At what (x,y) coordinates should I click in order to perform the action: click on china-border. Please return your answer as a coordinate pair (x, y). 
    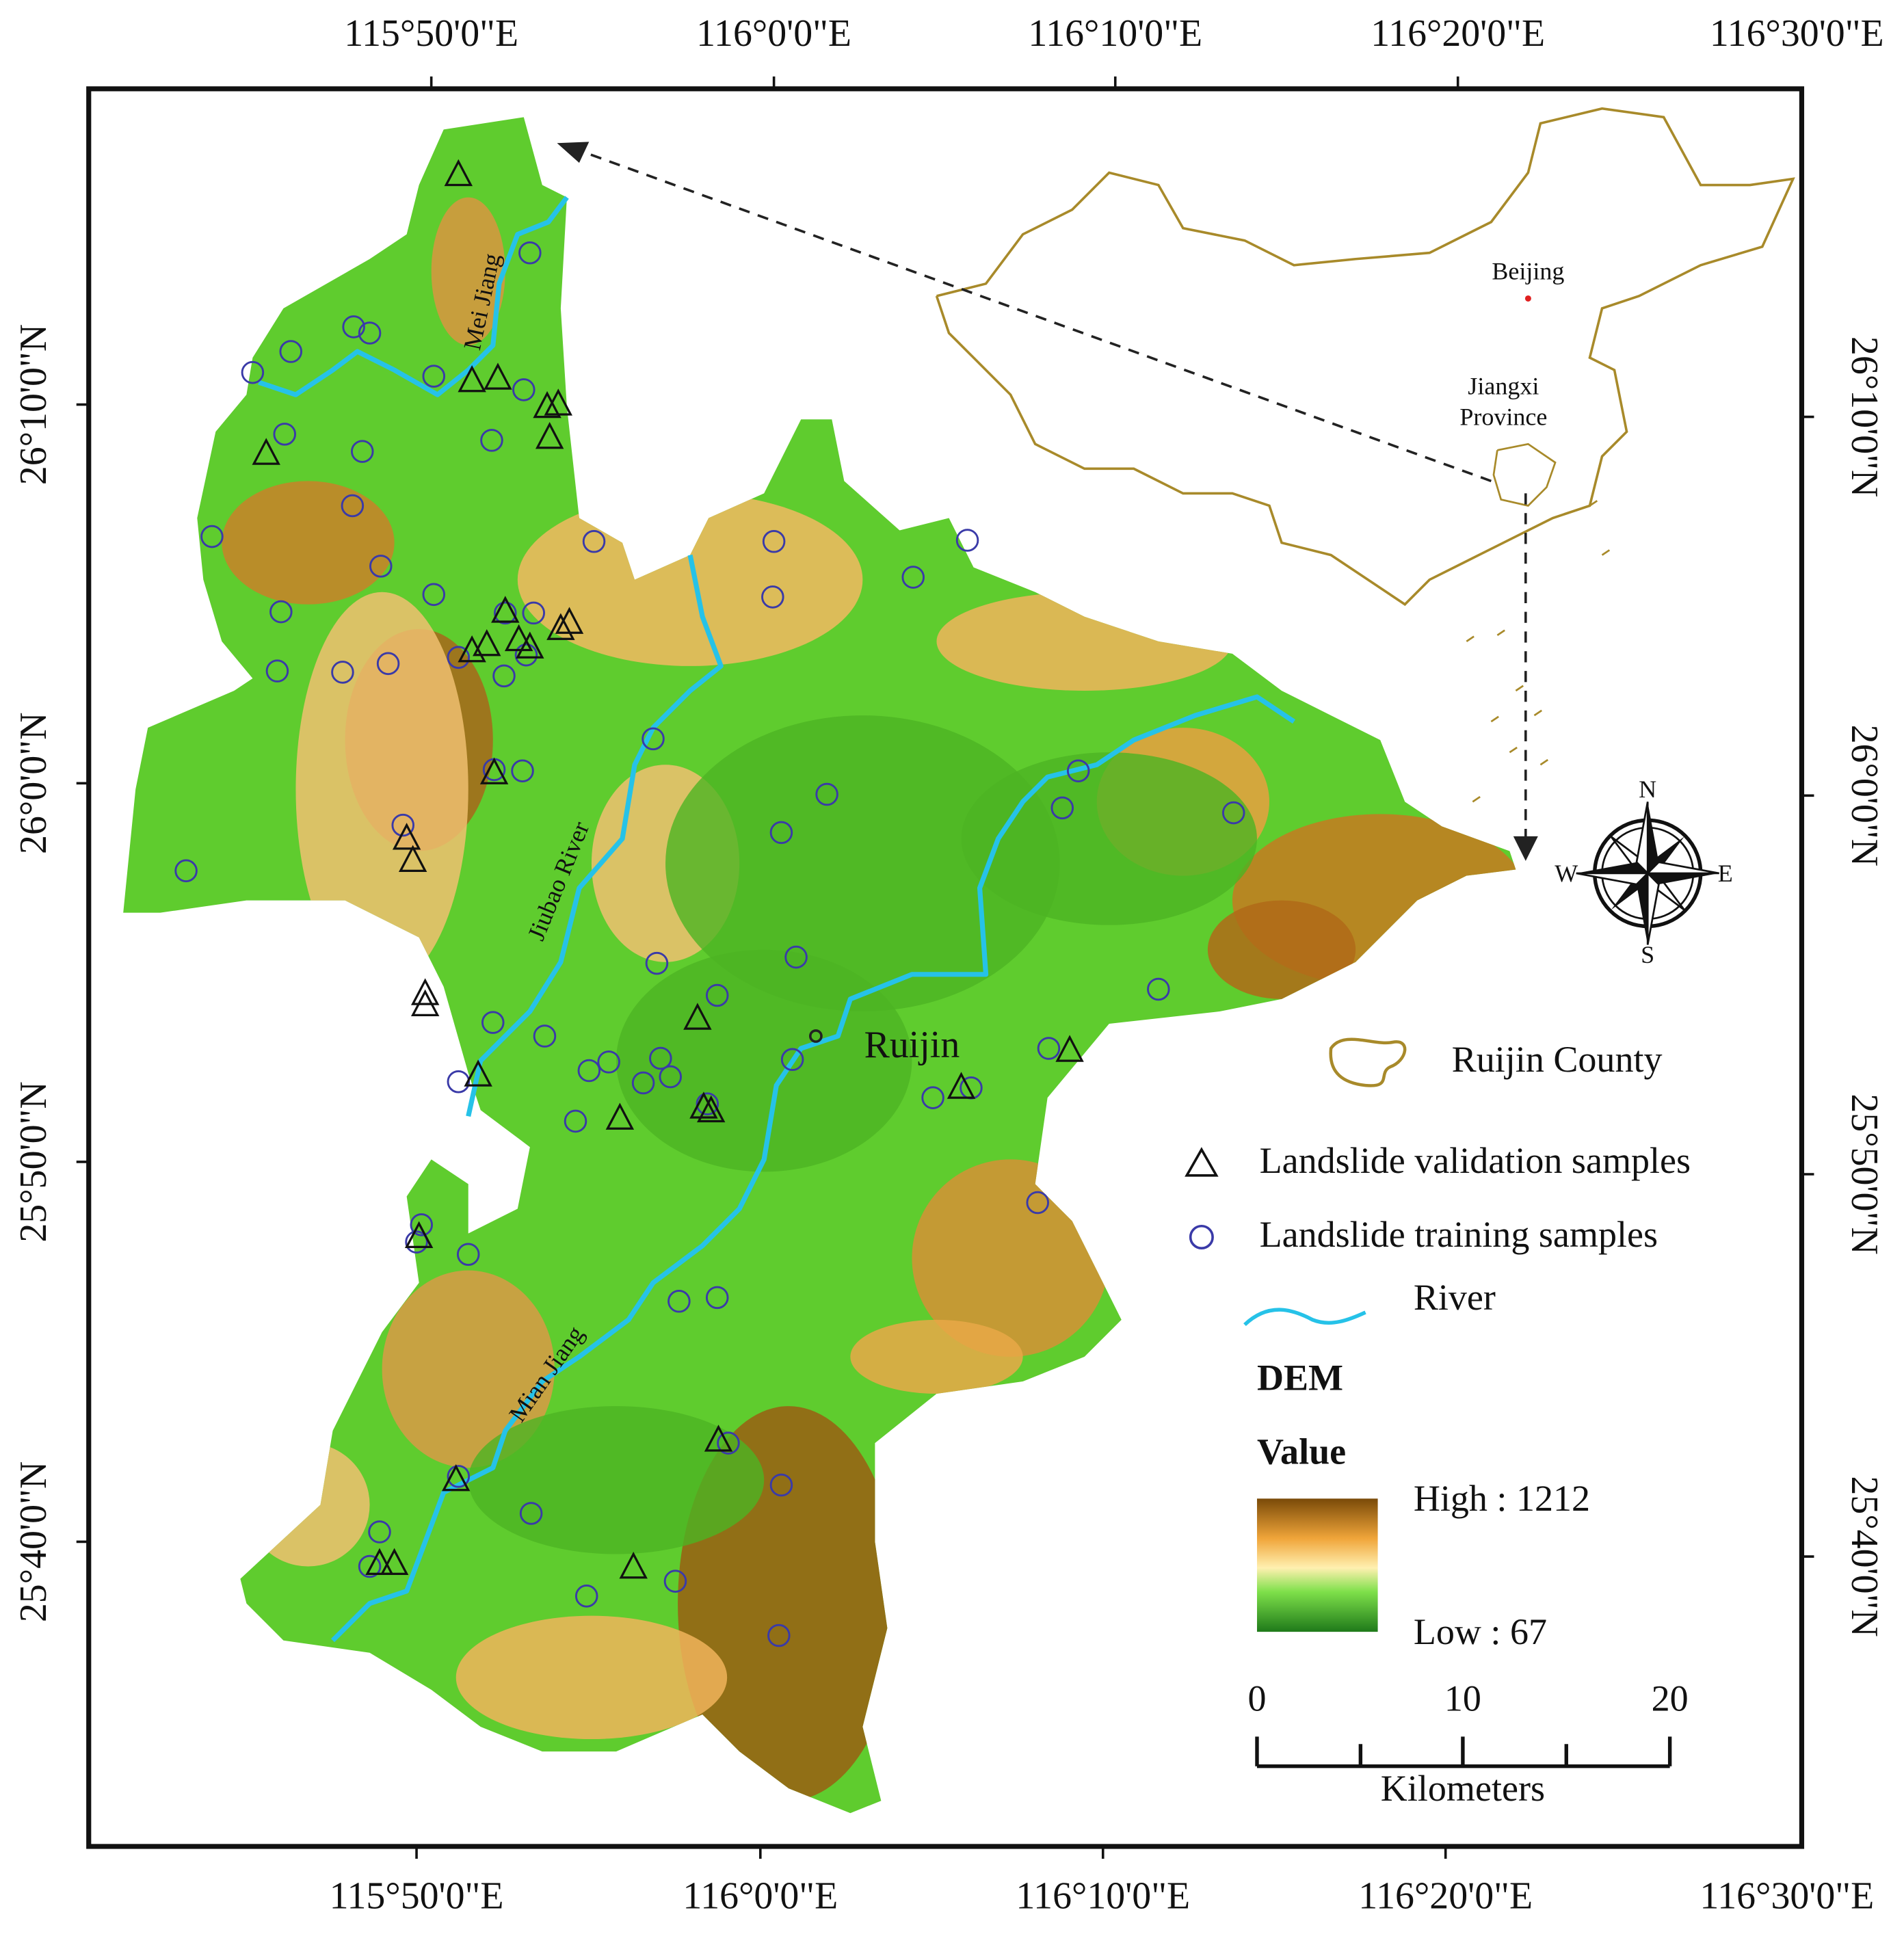
    Looking at the image, I should click on (1365, 357).